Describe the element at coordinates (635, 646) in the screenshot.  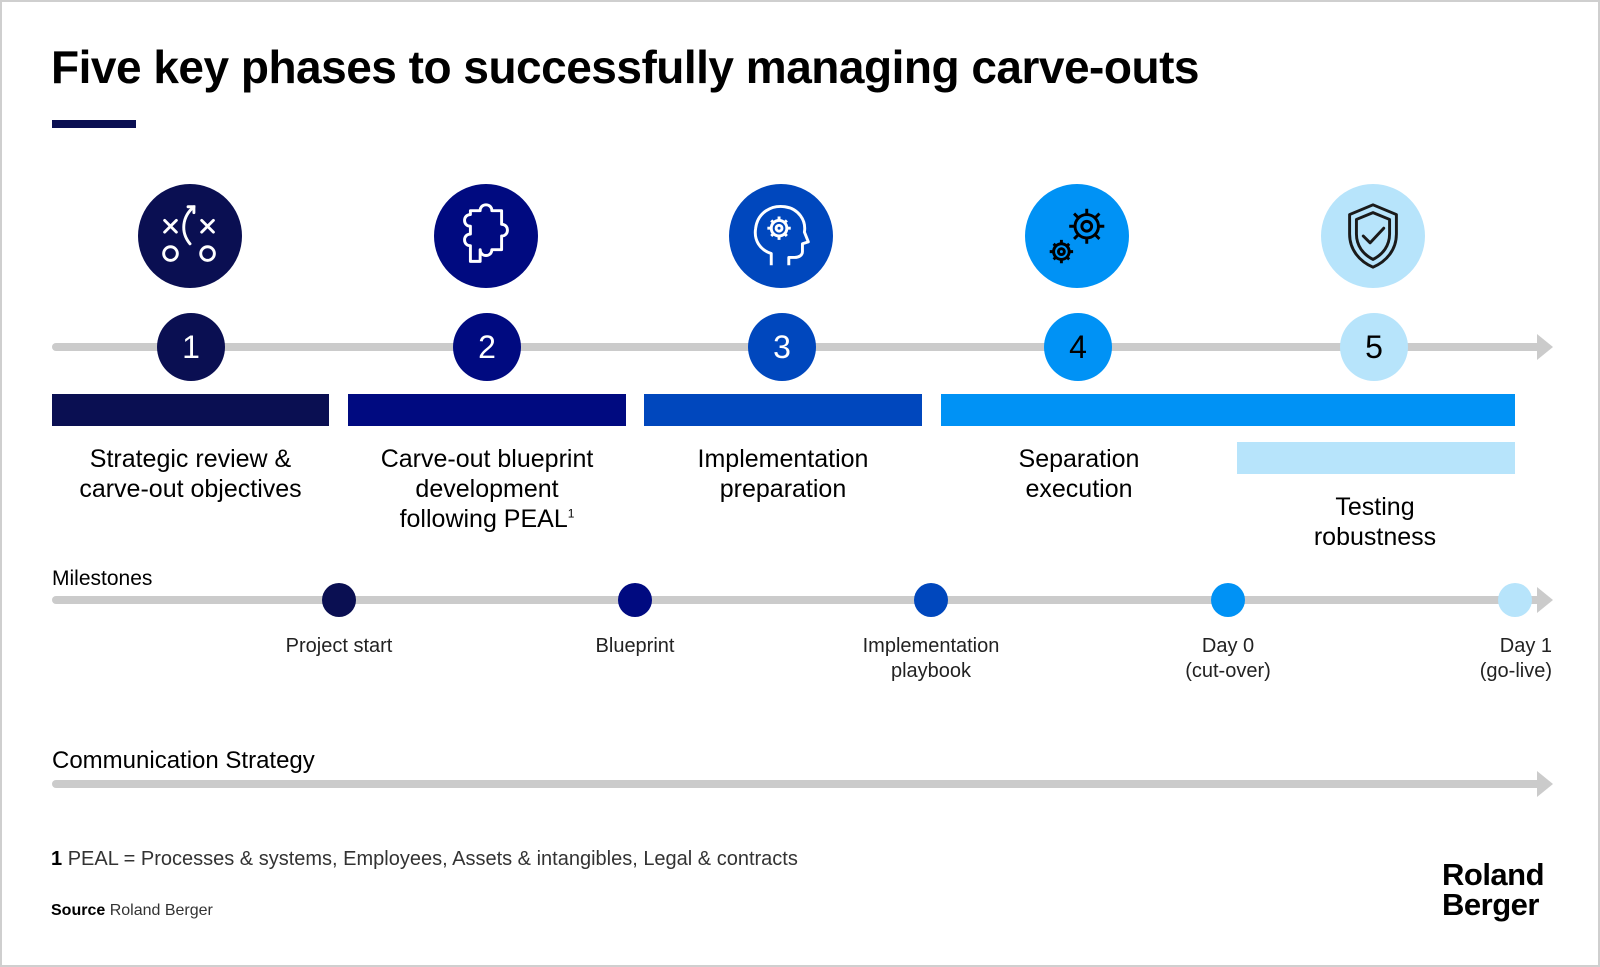
I see `milestone-label-blueprint: Blueprint` at that location.